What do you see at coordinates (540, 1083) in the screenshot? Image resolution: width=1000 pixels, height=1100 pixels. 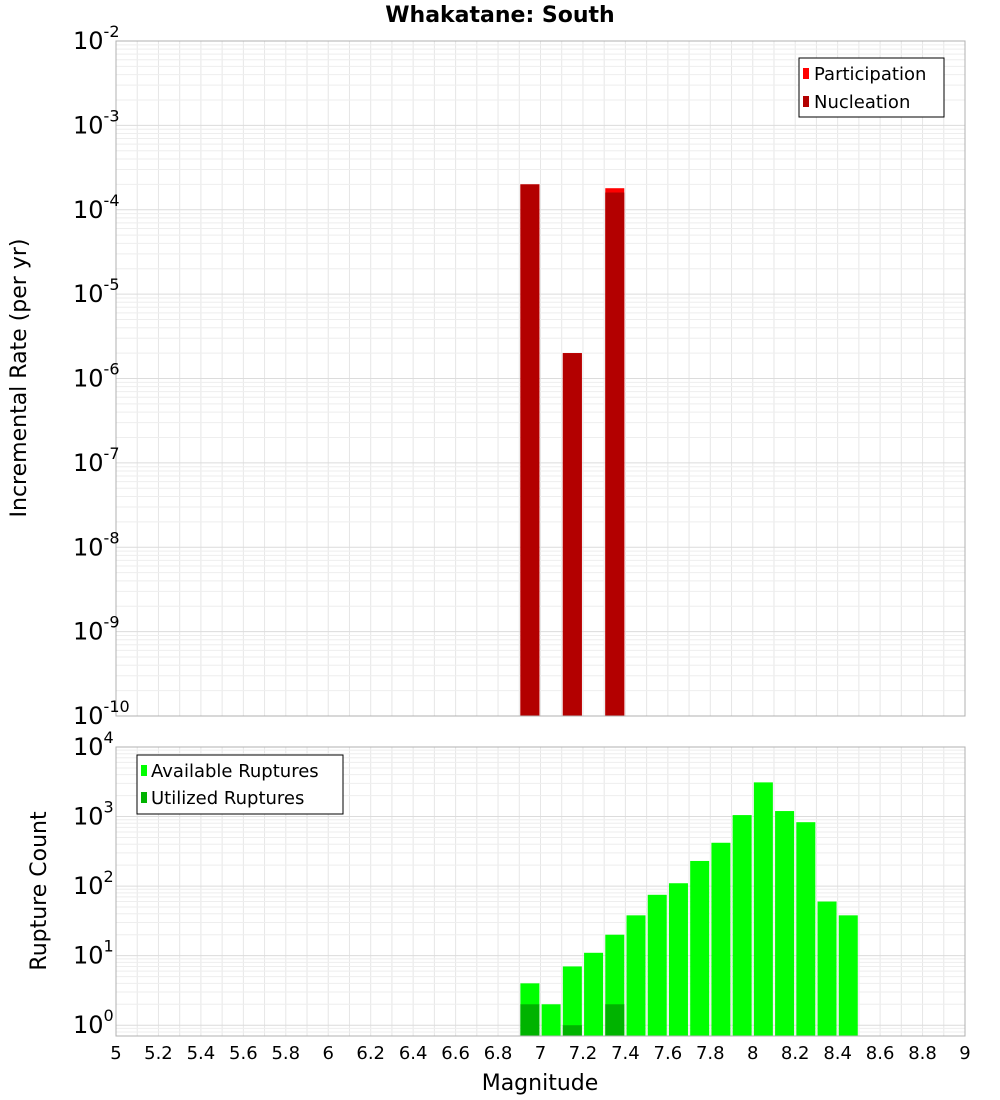 I see `x-axis-label: Magnitude` at bounding box center [540, 1083].